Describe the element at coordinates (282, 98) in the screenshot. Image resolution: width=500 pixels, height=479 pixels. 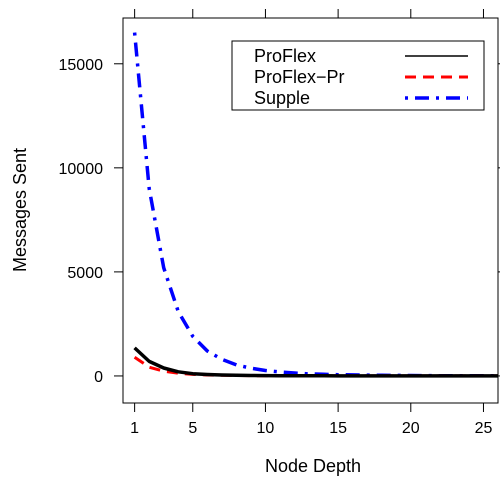
I see `legend-label-2: Supple` at that location.